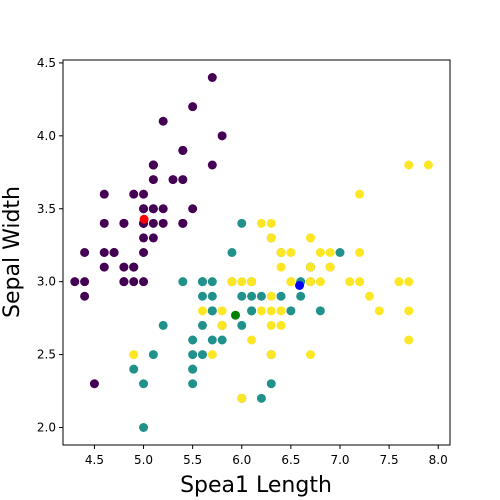 The width and height of the screenshot is (500, 500). Describe the element at coordinates (438, 460) in the screenshot. I see `x-tick-label: 8.0` at that location.